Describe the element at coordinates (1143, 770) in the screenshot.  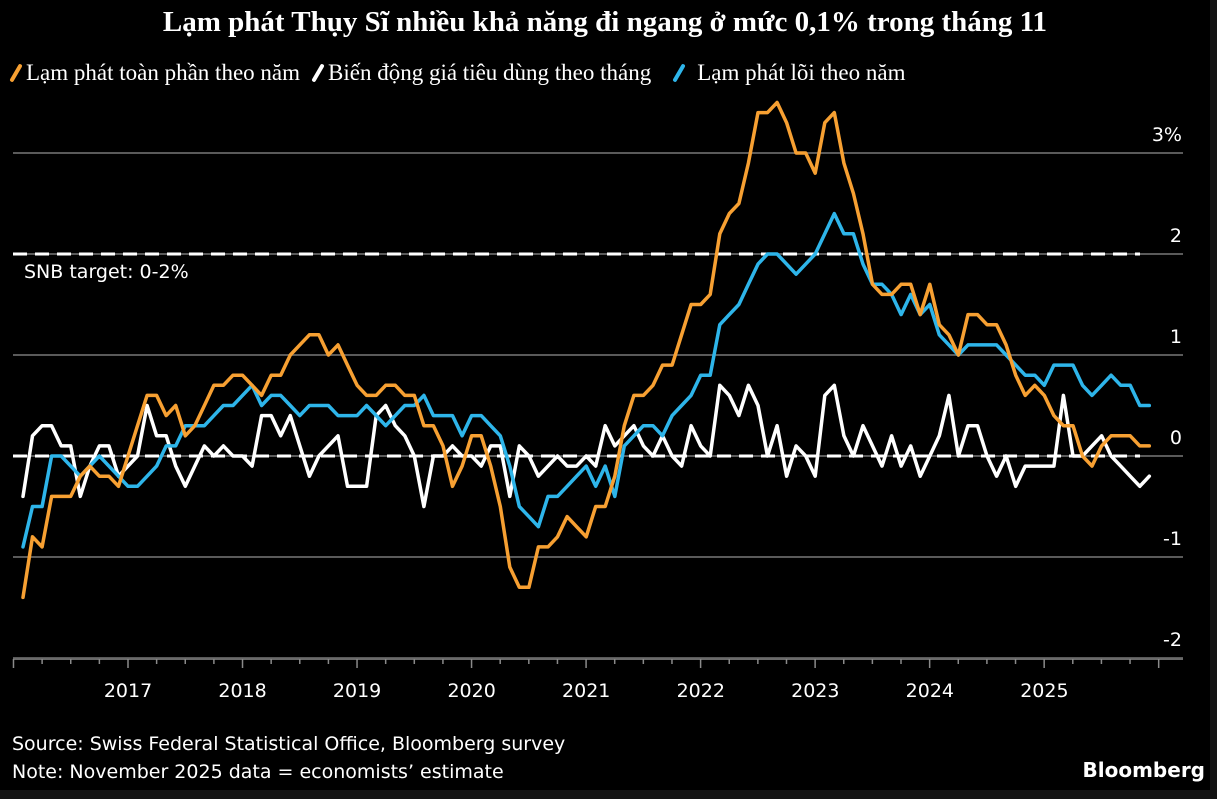
I see `bloomberg-logo: Bloomberg` at that location.